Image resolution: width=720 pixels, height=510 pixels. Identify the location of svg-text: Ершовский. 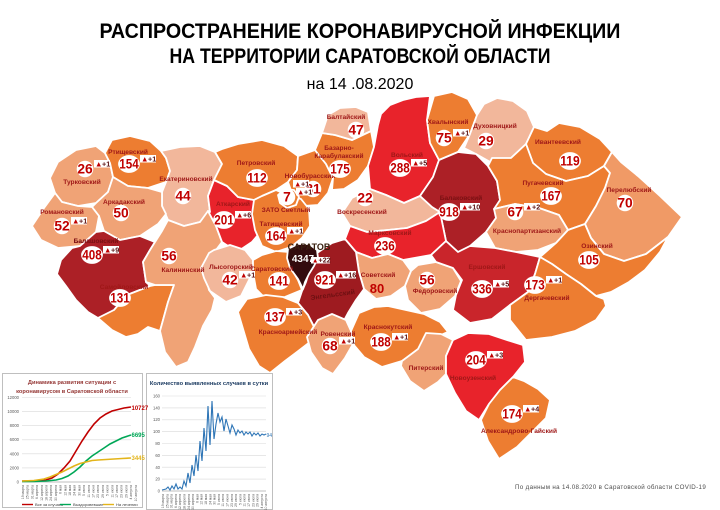
(487, 267).